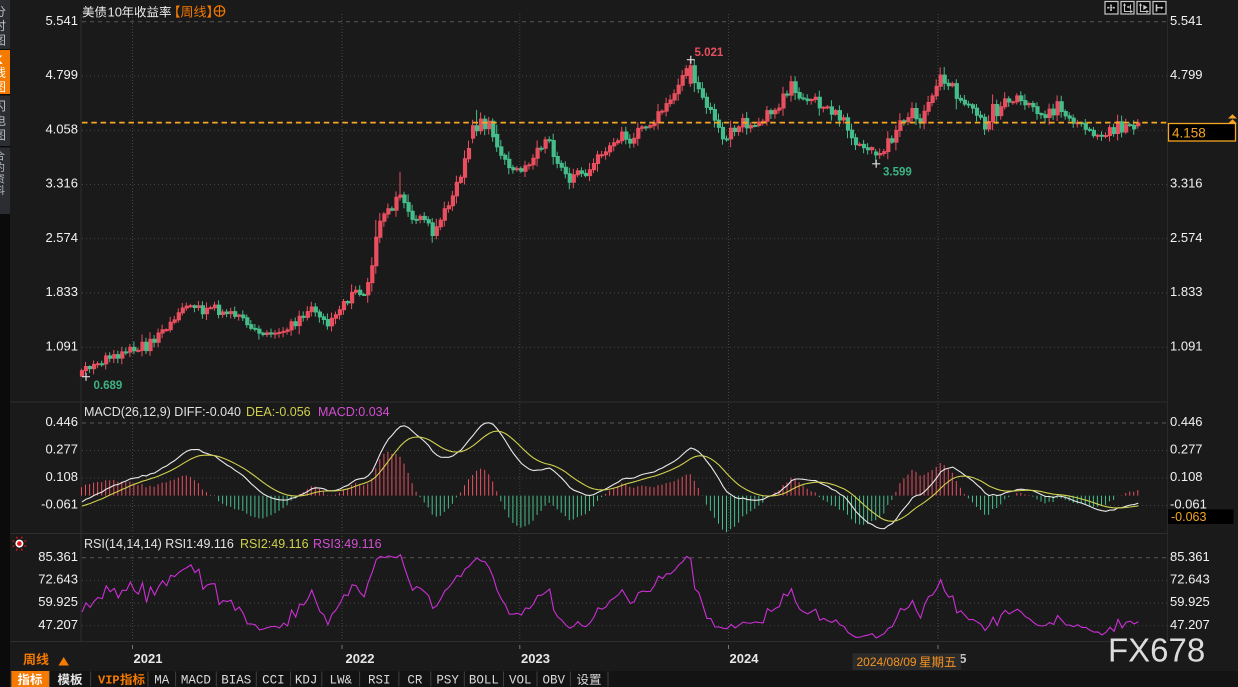  What do you see at coordinates (148, 658) in the screenshot?
I see `svg-text: 2021` at bounding box center [148, 658].